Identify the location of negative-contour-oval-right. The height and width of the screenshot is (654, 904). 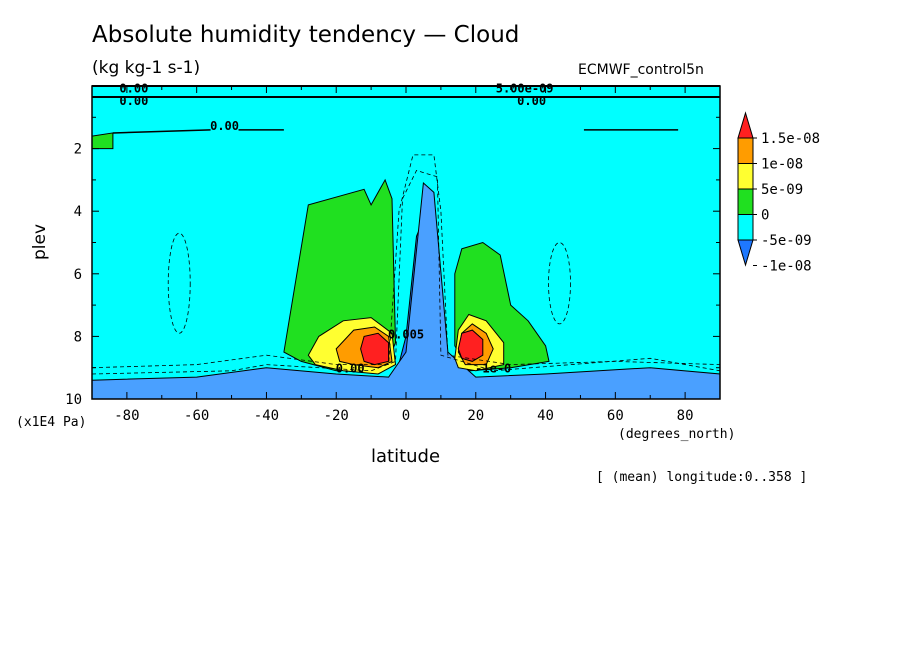
(559, 283).